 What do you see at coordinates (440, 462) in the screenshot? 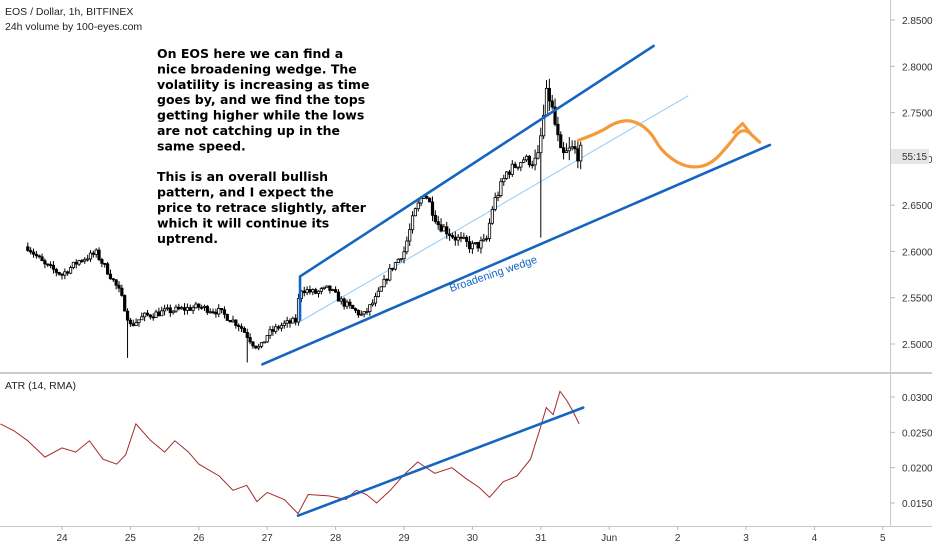
I see `atr-trendline-line` at bounding box center [440, 462].